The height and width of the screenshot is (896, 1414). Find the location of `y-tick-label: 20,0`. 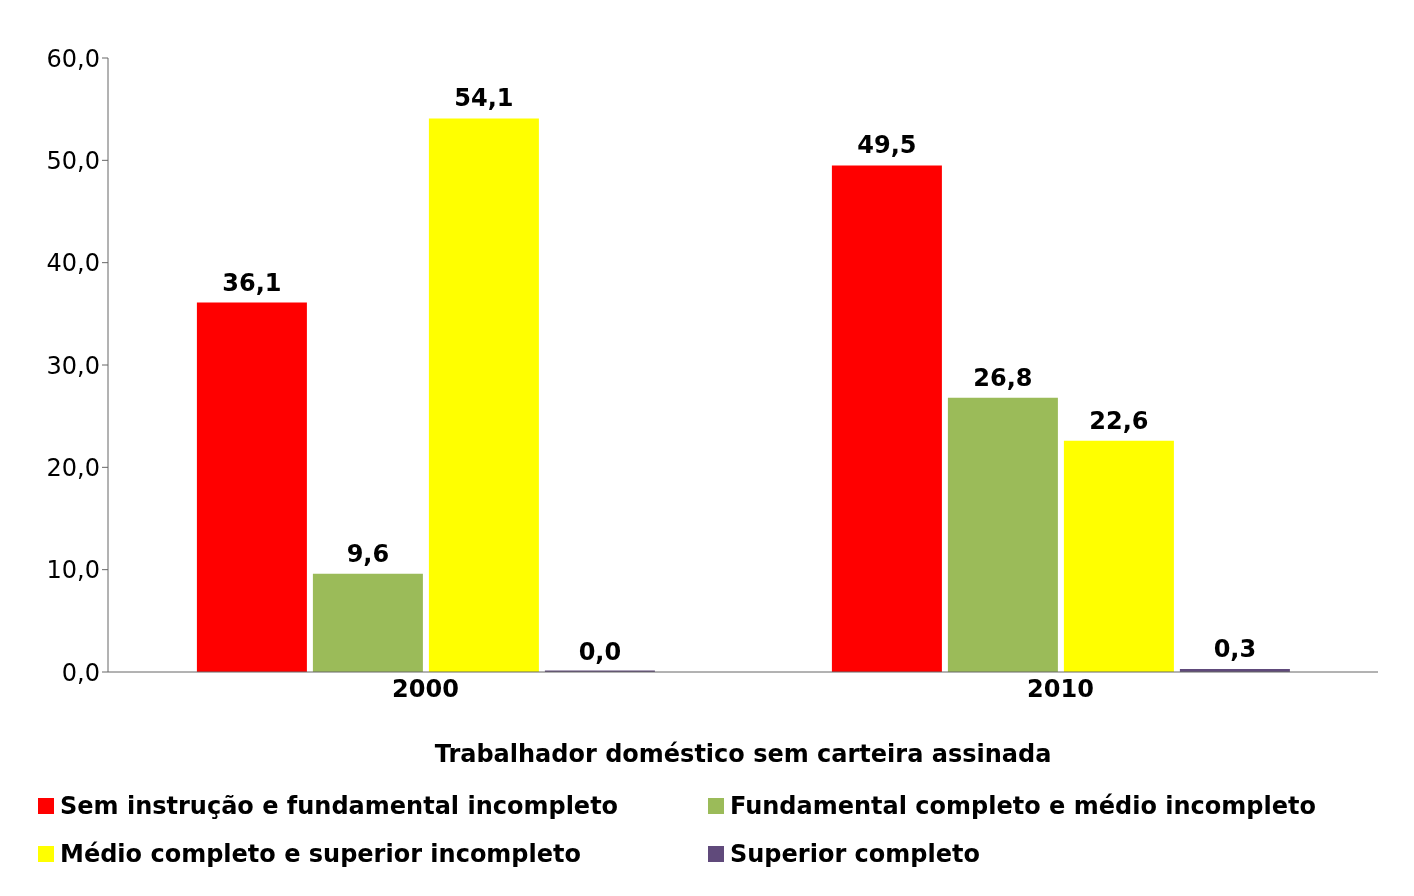

y-tick-label: 20,0 is located at coordinates (73, 467).